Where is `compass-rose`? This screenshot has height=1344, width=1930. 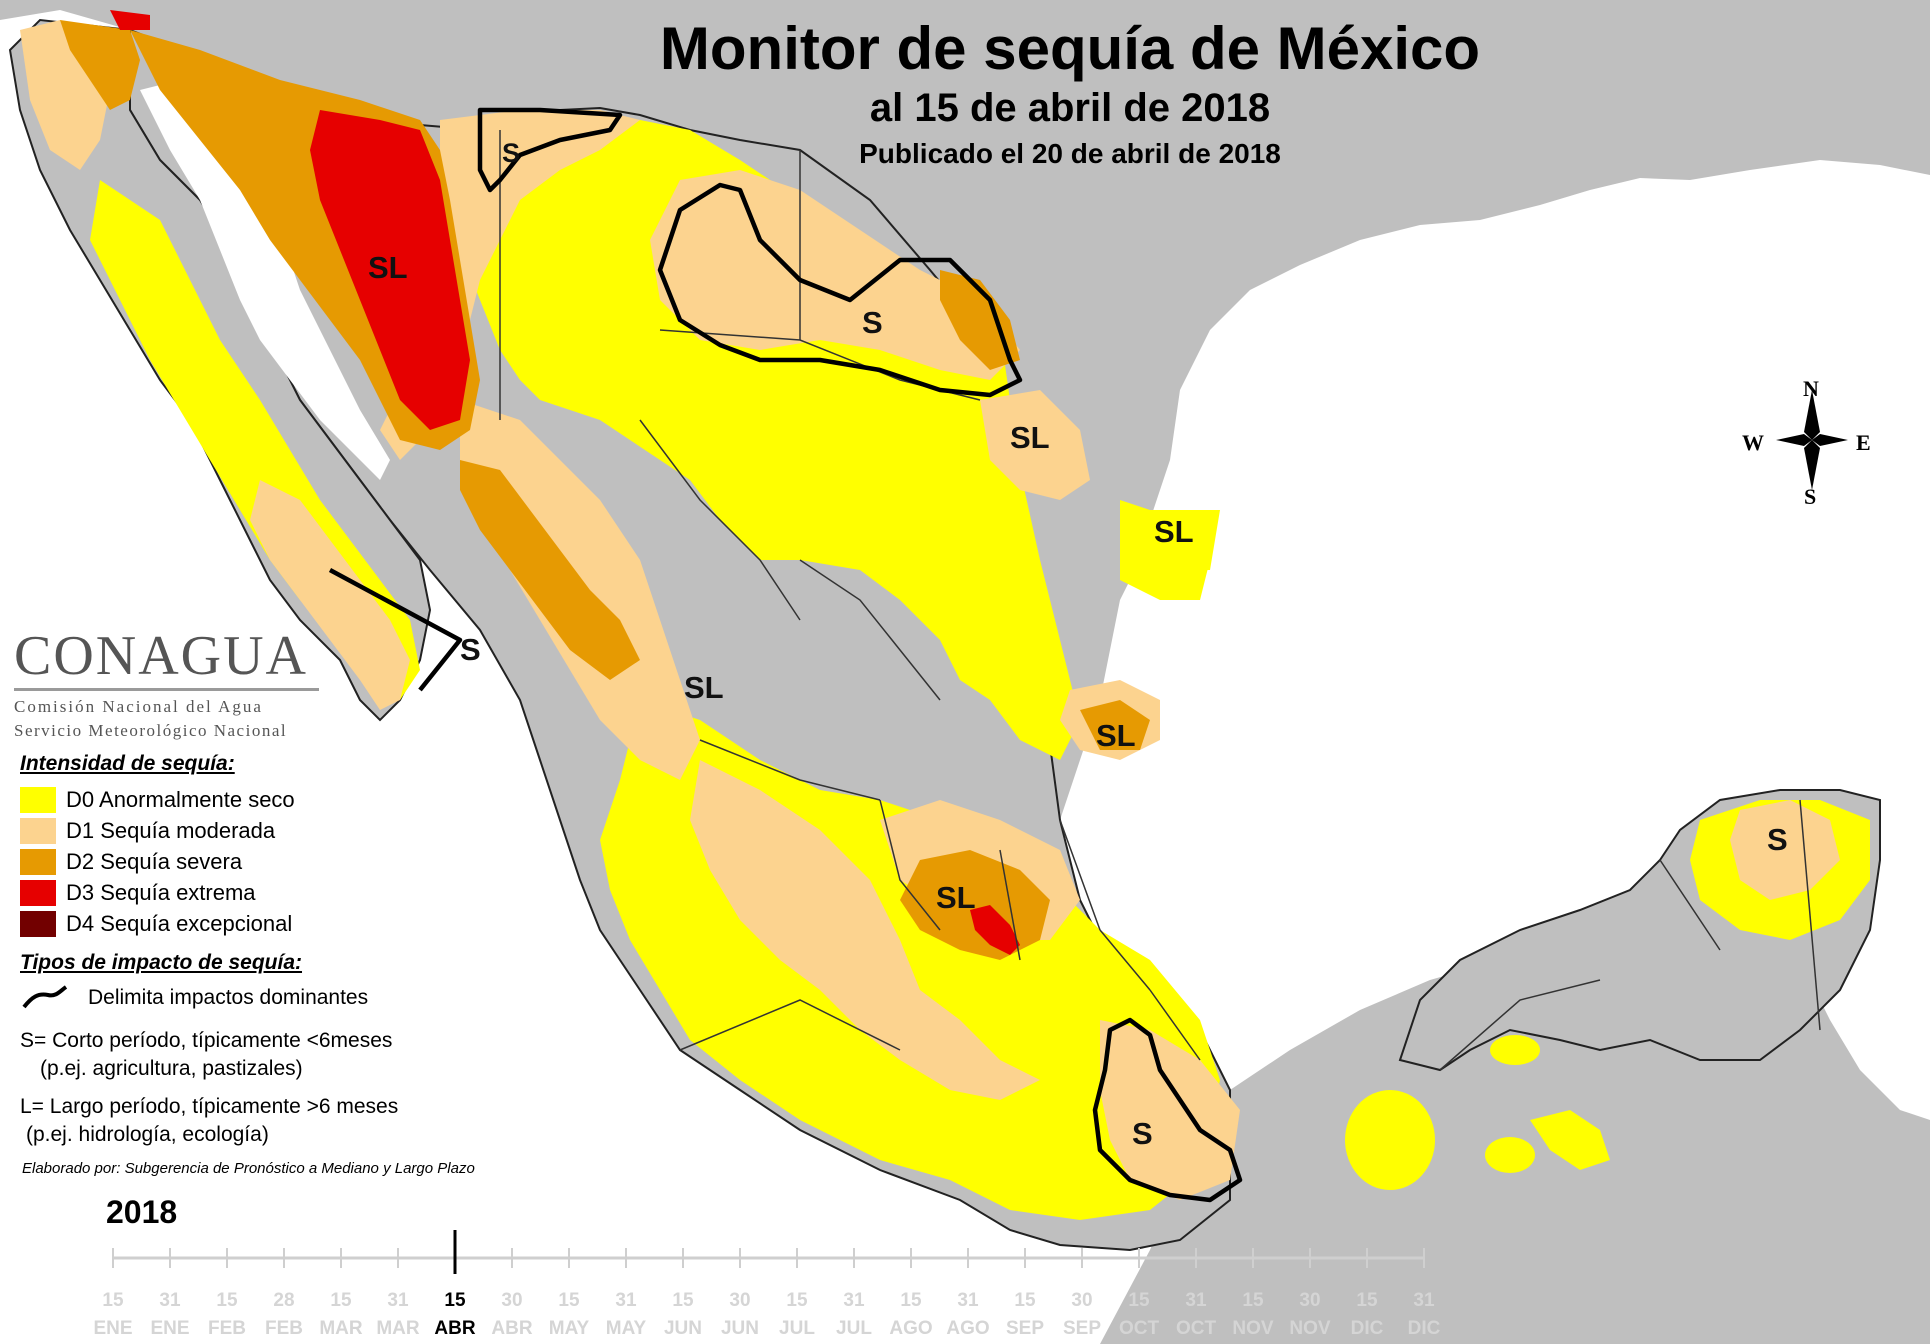
compass-rose is located at coordinates (1812, 440).